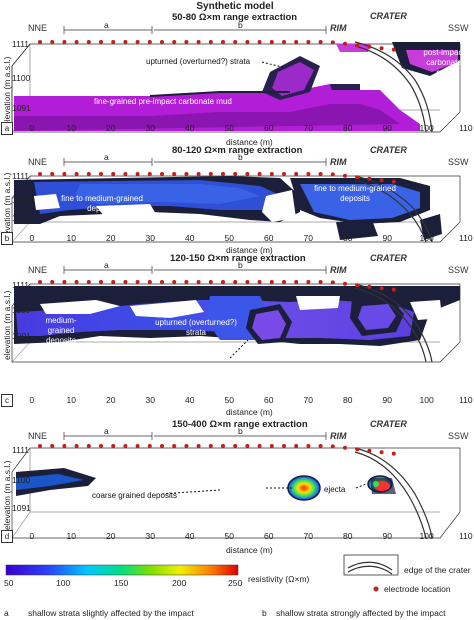  I want to click on panel-c-body, so click(237, 316).